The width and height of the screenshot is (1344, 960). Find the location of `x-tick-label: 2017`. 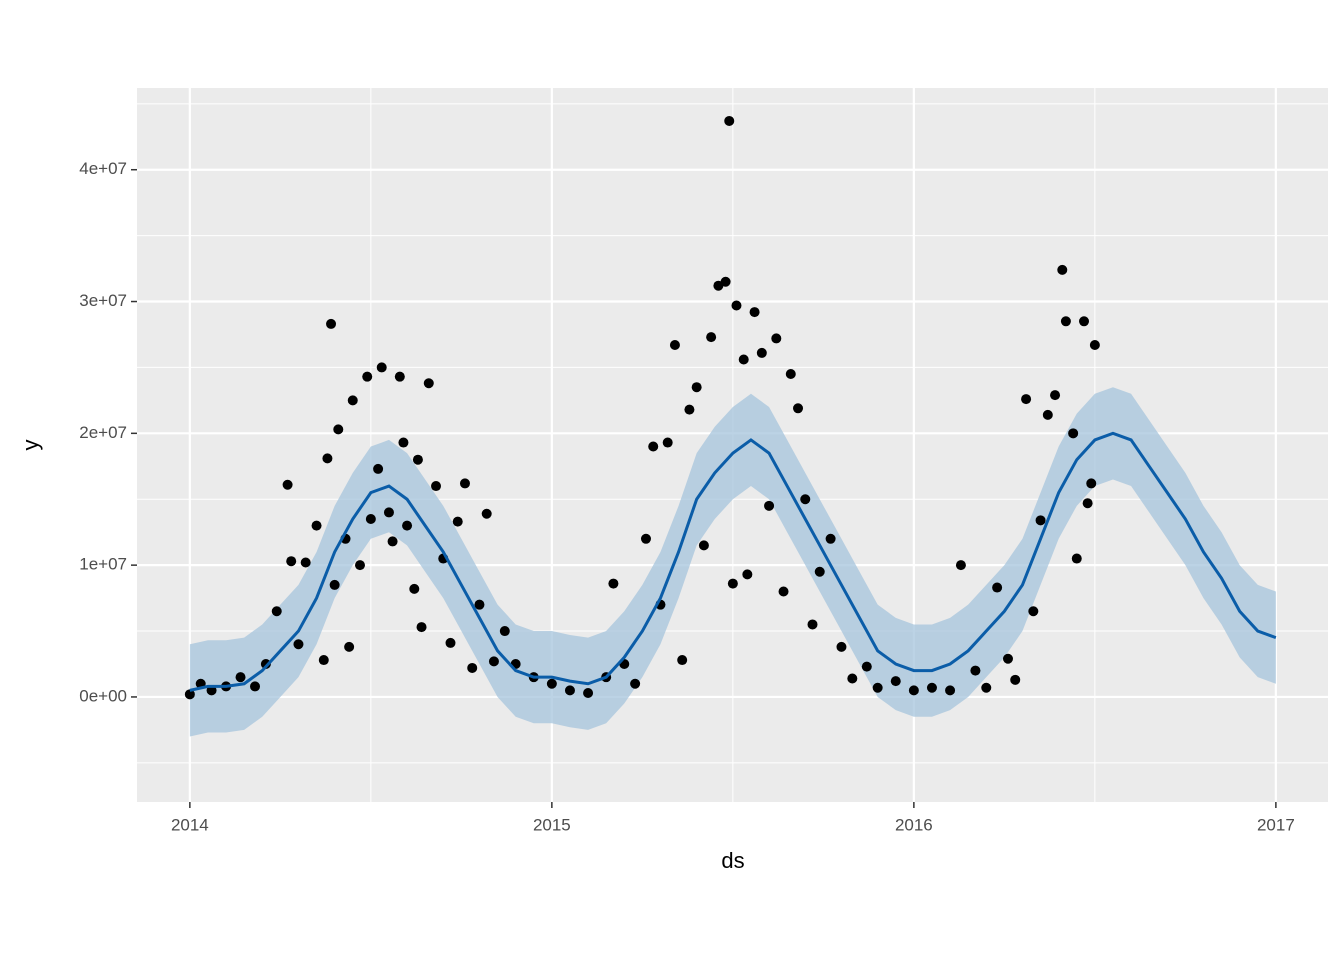

x-tick-label: 2017 is located at coordinates (1276, 824).